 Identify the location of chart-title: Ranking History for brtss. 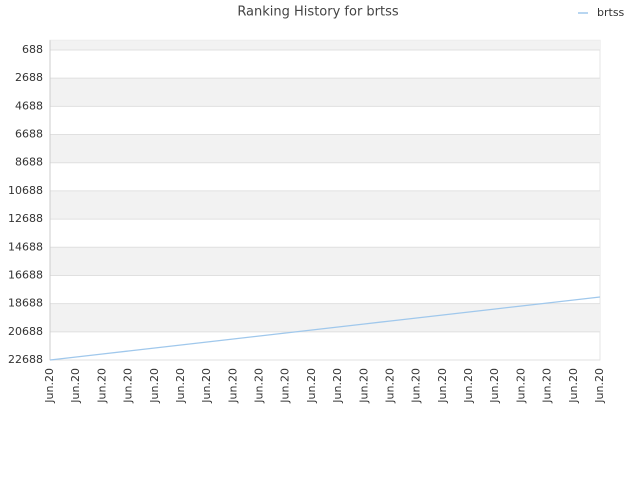
(318, 12).